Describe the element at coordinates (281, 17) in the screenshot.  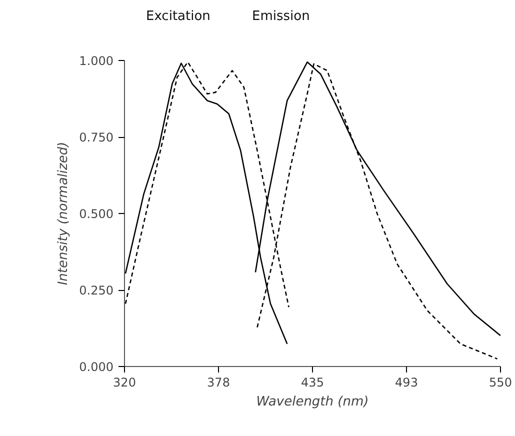
I see `text: Emission` at that location.